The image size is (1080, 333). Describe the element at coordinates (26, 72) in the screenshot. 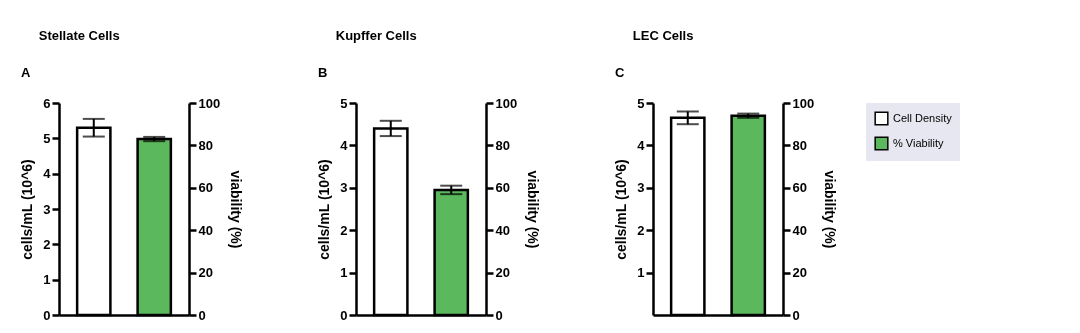

I see `text: A` at that location.